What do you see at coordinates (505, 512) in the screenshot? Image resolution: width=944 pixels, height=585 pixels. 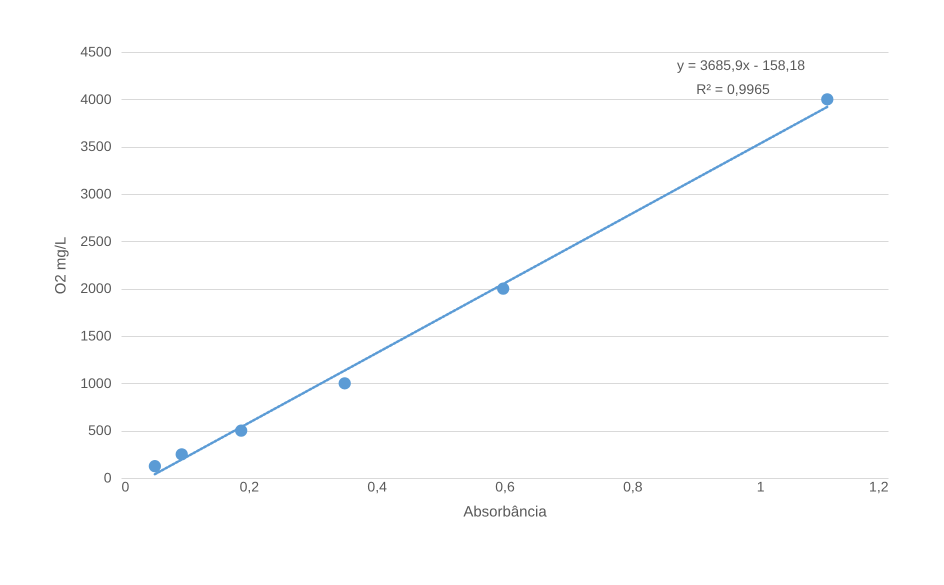 I see `x-axis-title: Absorbância` at bounding box center [505, 512].